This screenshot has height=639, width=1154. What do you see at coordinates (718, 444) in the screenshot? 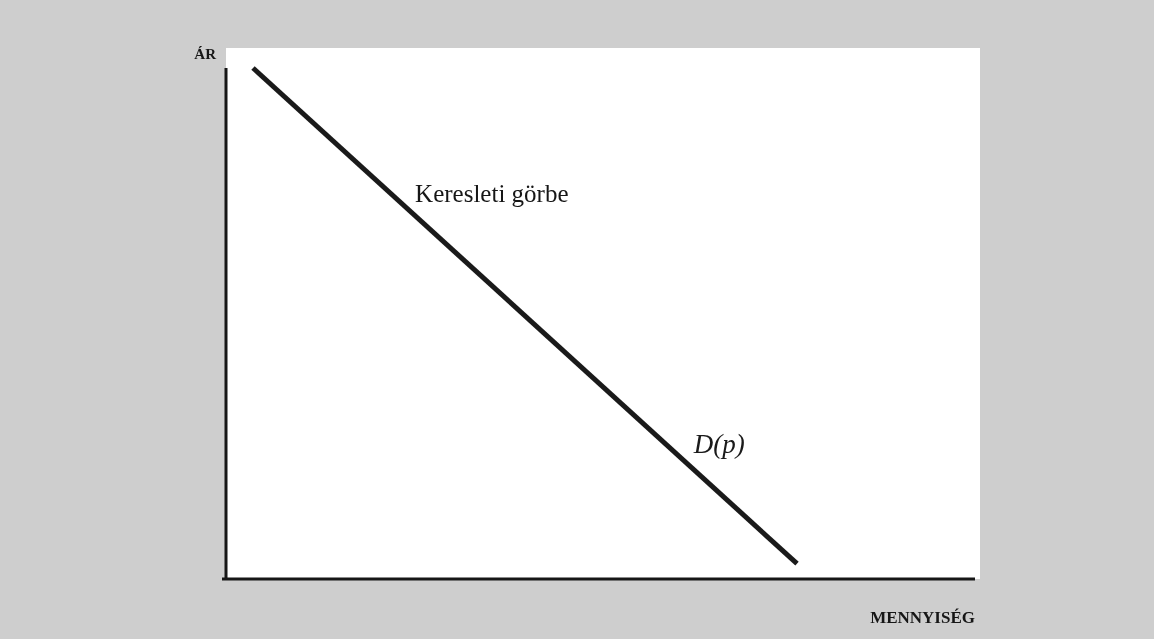
I see `series-label: D(p)` at bounding box center [718, 444].